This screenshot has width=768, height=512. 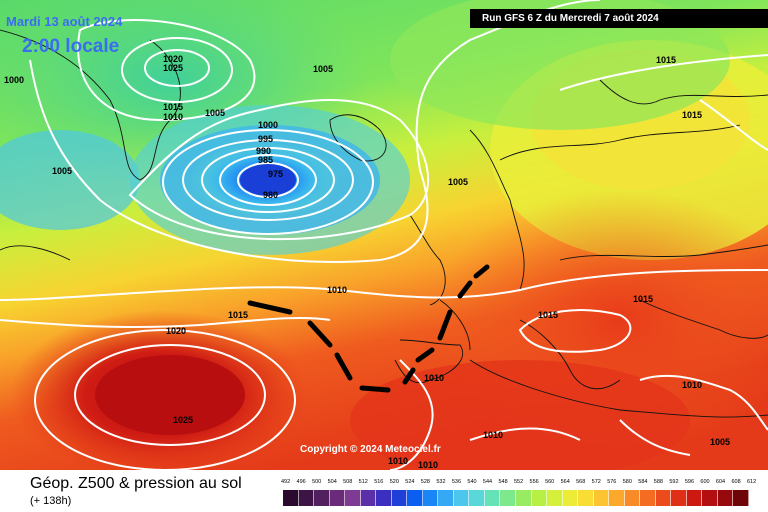 I want to click on isobar-label: 985, so click(x=265, y=160).